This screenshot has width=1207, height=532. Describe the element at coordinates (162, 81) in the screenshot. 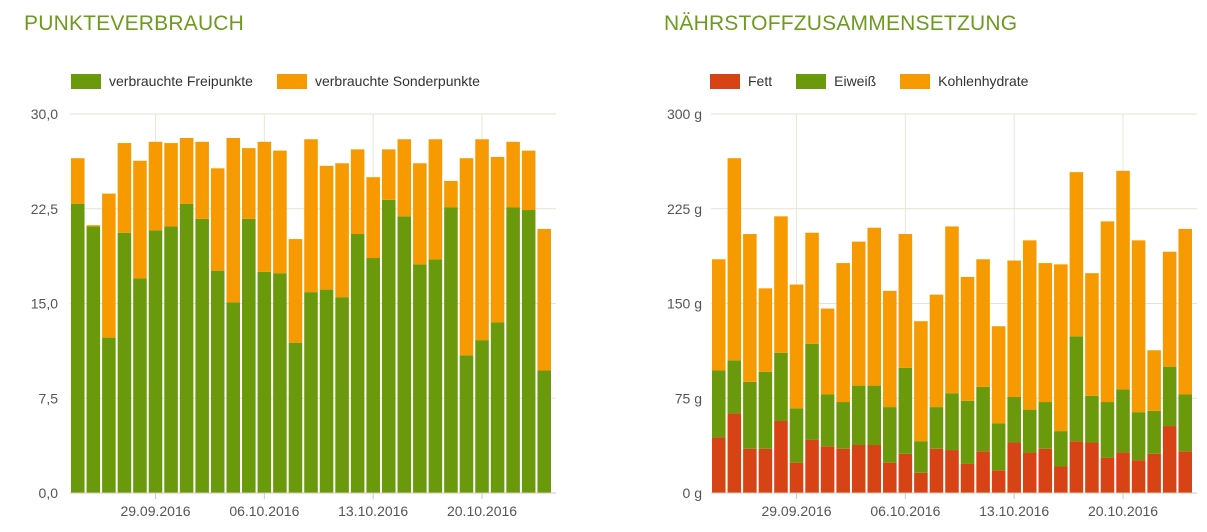

I see `legend-item-free-points: verbrauchte Freipunkte` at that location.